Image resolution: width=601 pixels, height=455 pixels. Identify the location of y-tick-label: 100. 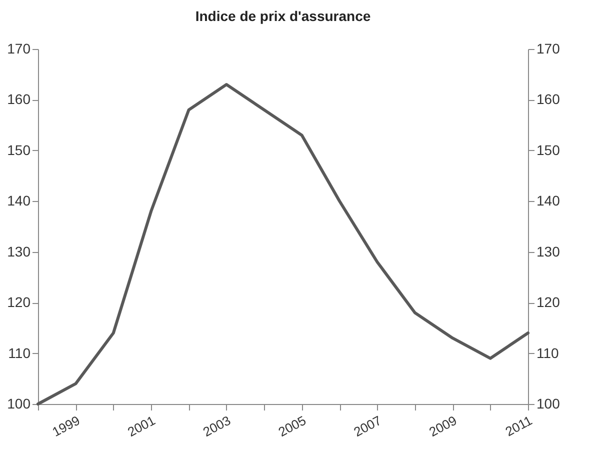
(19, 404).